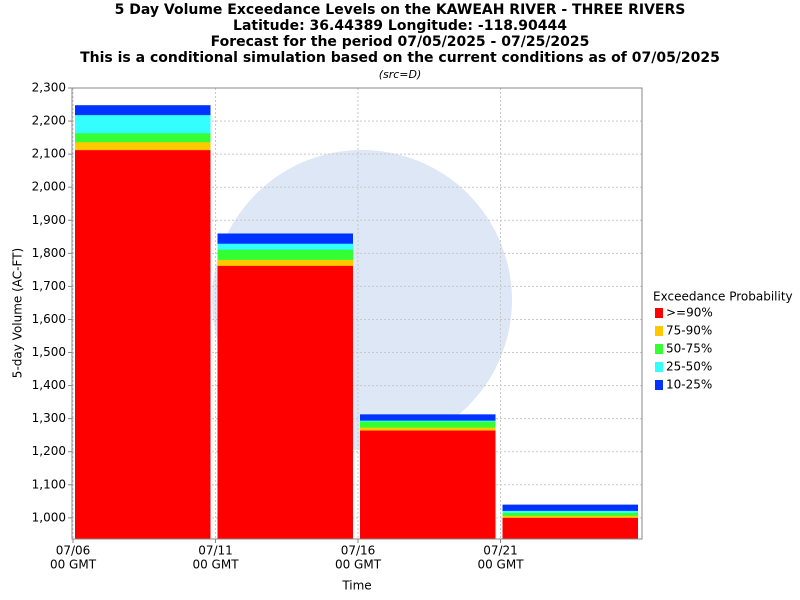 The width and height of the screenshot is (800, 600). I want to click on y-tick-label: 1,700, so click(49, 286).